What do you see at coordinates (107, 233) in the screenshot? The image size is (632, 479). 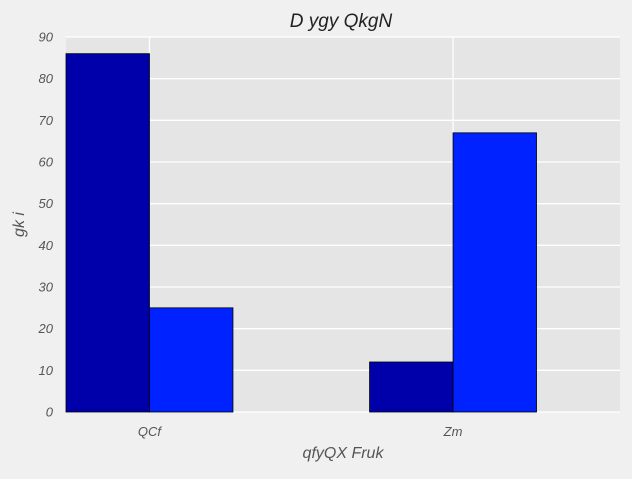 I see `bar-series0-QCf` at bounding box center [107, 233].